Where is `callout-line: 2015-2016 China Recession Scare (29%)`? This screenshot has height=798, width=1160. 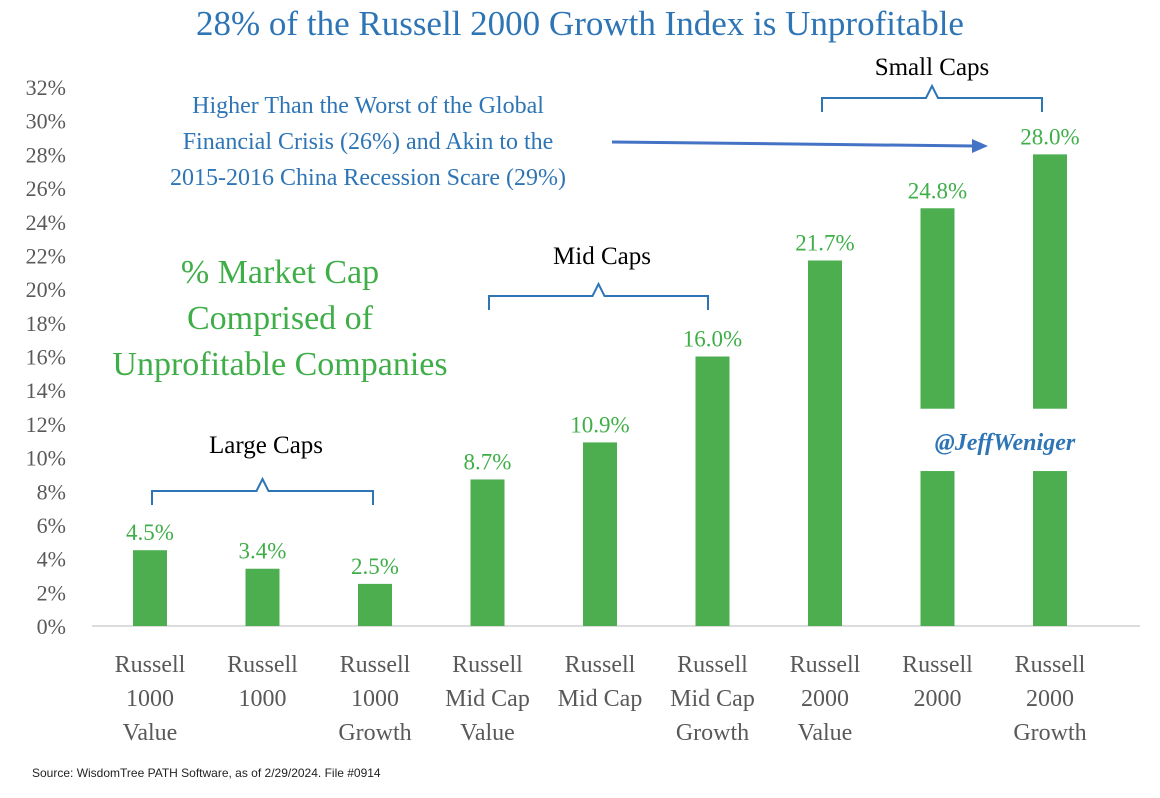 callout-line: 2015-2016 China Recession Scare (29%) is located at coordinates (368, 178).